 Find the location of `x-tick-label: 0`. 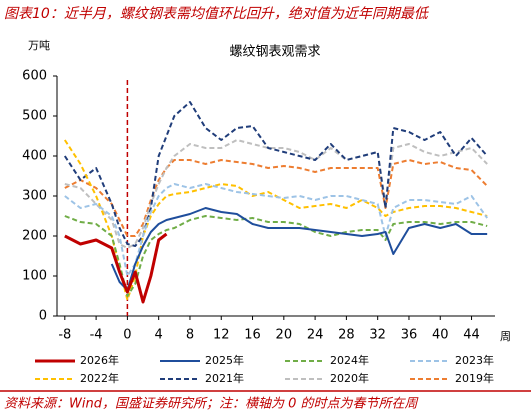

x-tick-label: 0 is located at coordinates (127, 335).